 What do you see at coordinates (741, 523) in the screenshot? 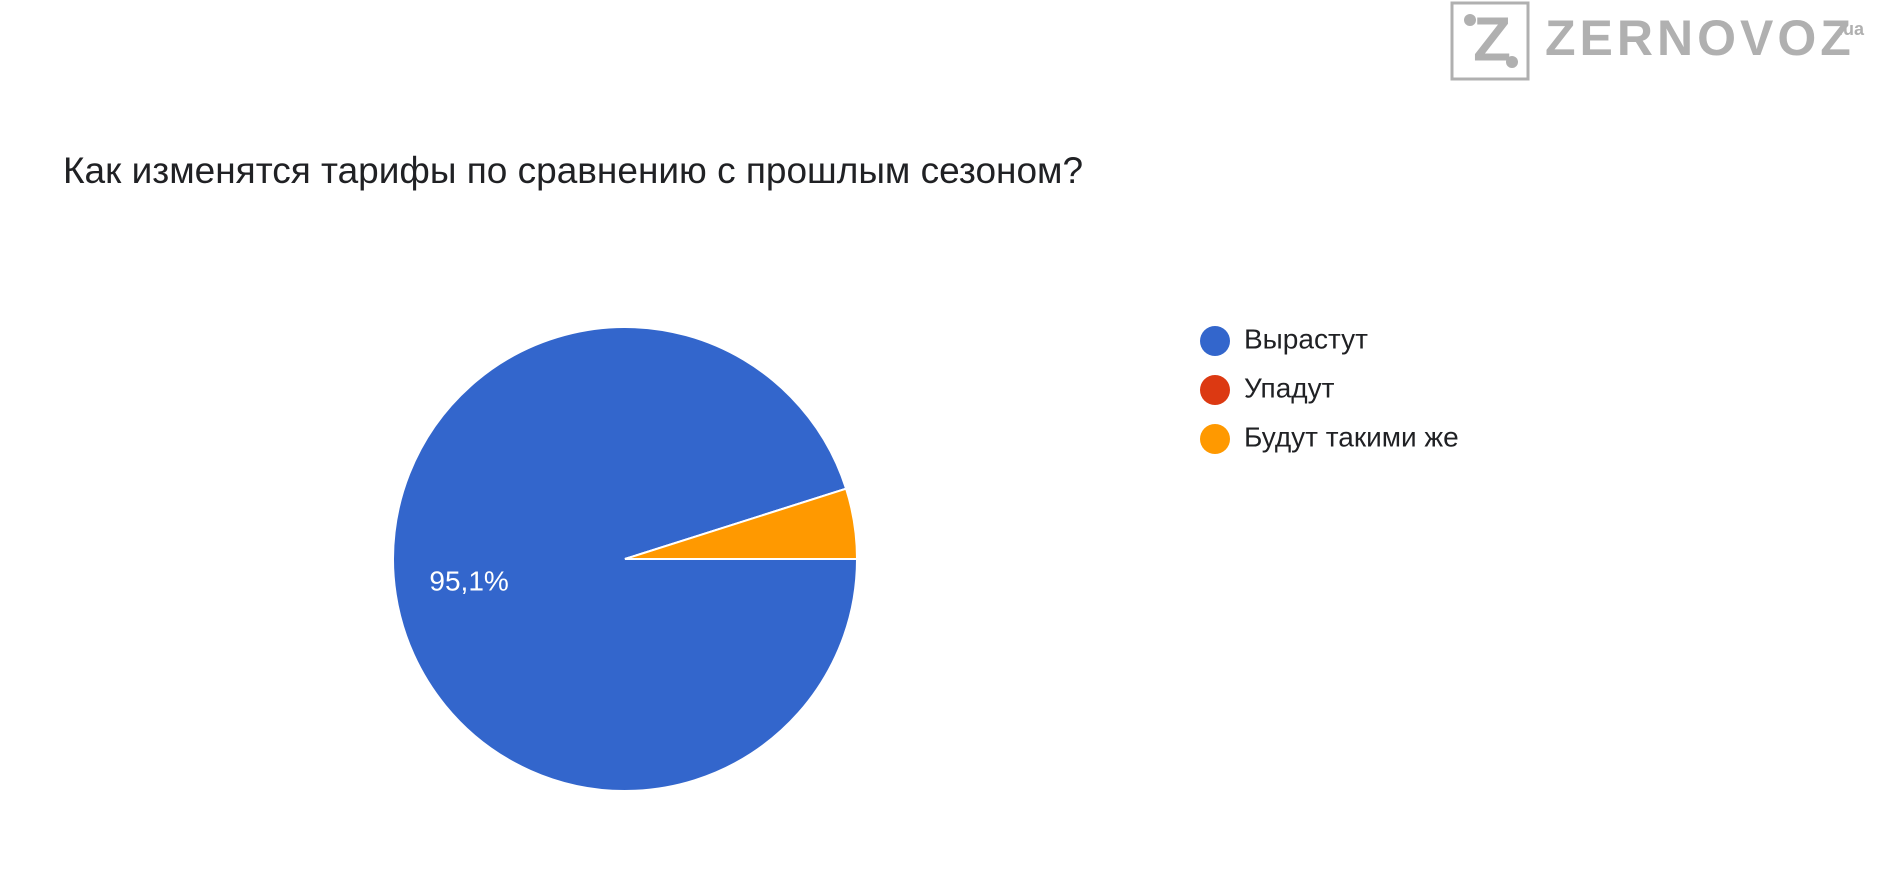
I see `pie-slice` at bounding box center [741, 523].